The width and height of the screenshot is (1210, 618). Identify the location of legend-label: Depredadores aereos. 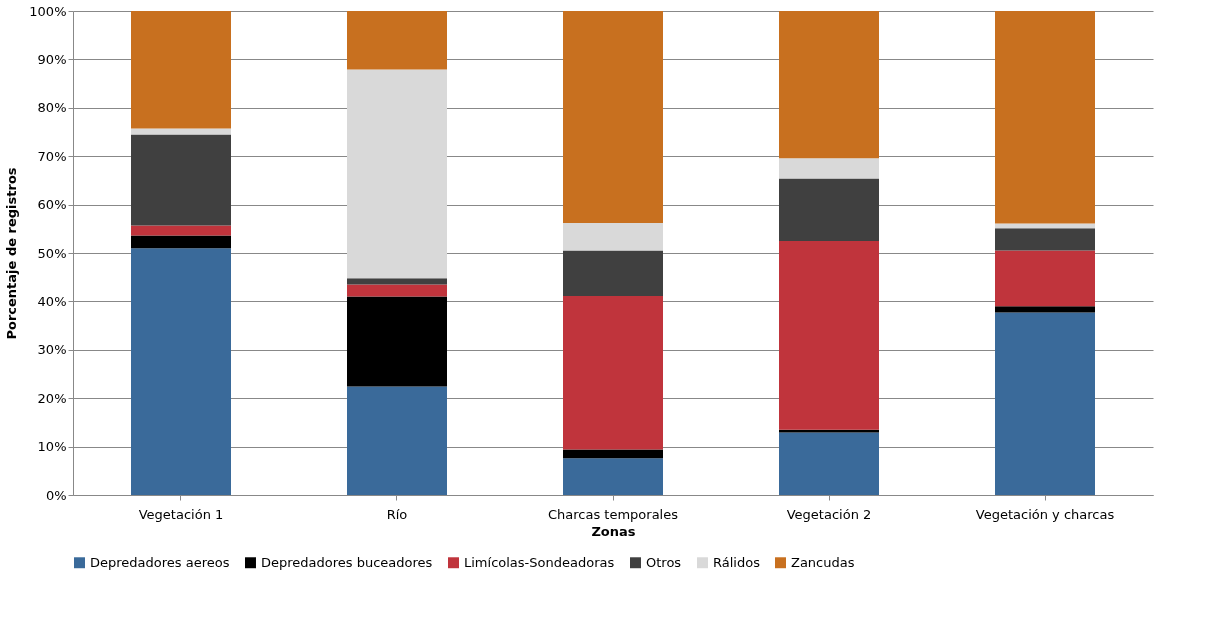
(160, 562).